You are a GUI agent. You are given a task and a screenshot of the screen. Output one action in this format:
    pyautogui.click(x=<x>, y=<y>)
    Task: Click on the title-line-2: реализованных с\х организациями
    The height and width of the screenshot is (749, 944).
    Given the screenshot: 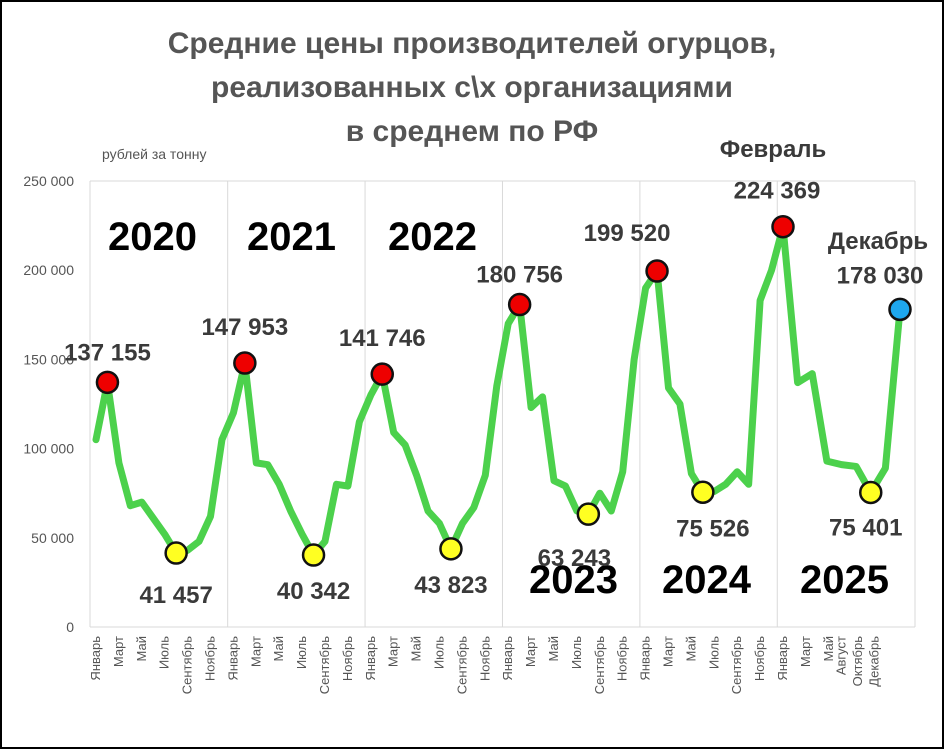 What is the action you would take?
    pyautogui.click(x=472, y=87)
    